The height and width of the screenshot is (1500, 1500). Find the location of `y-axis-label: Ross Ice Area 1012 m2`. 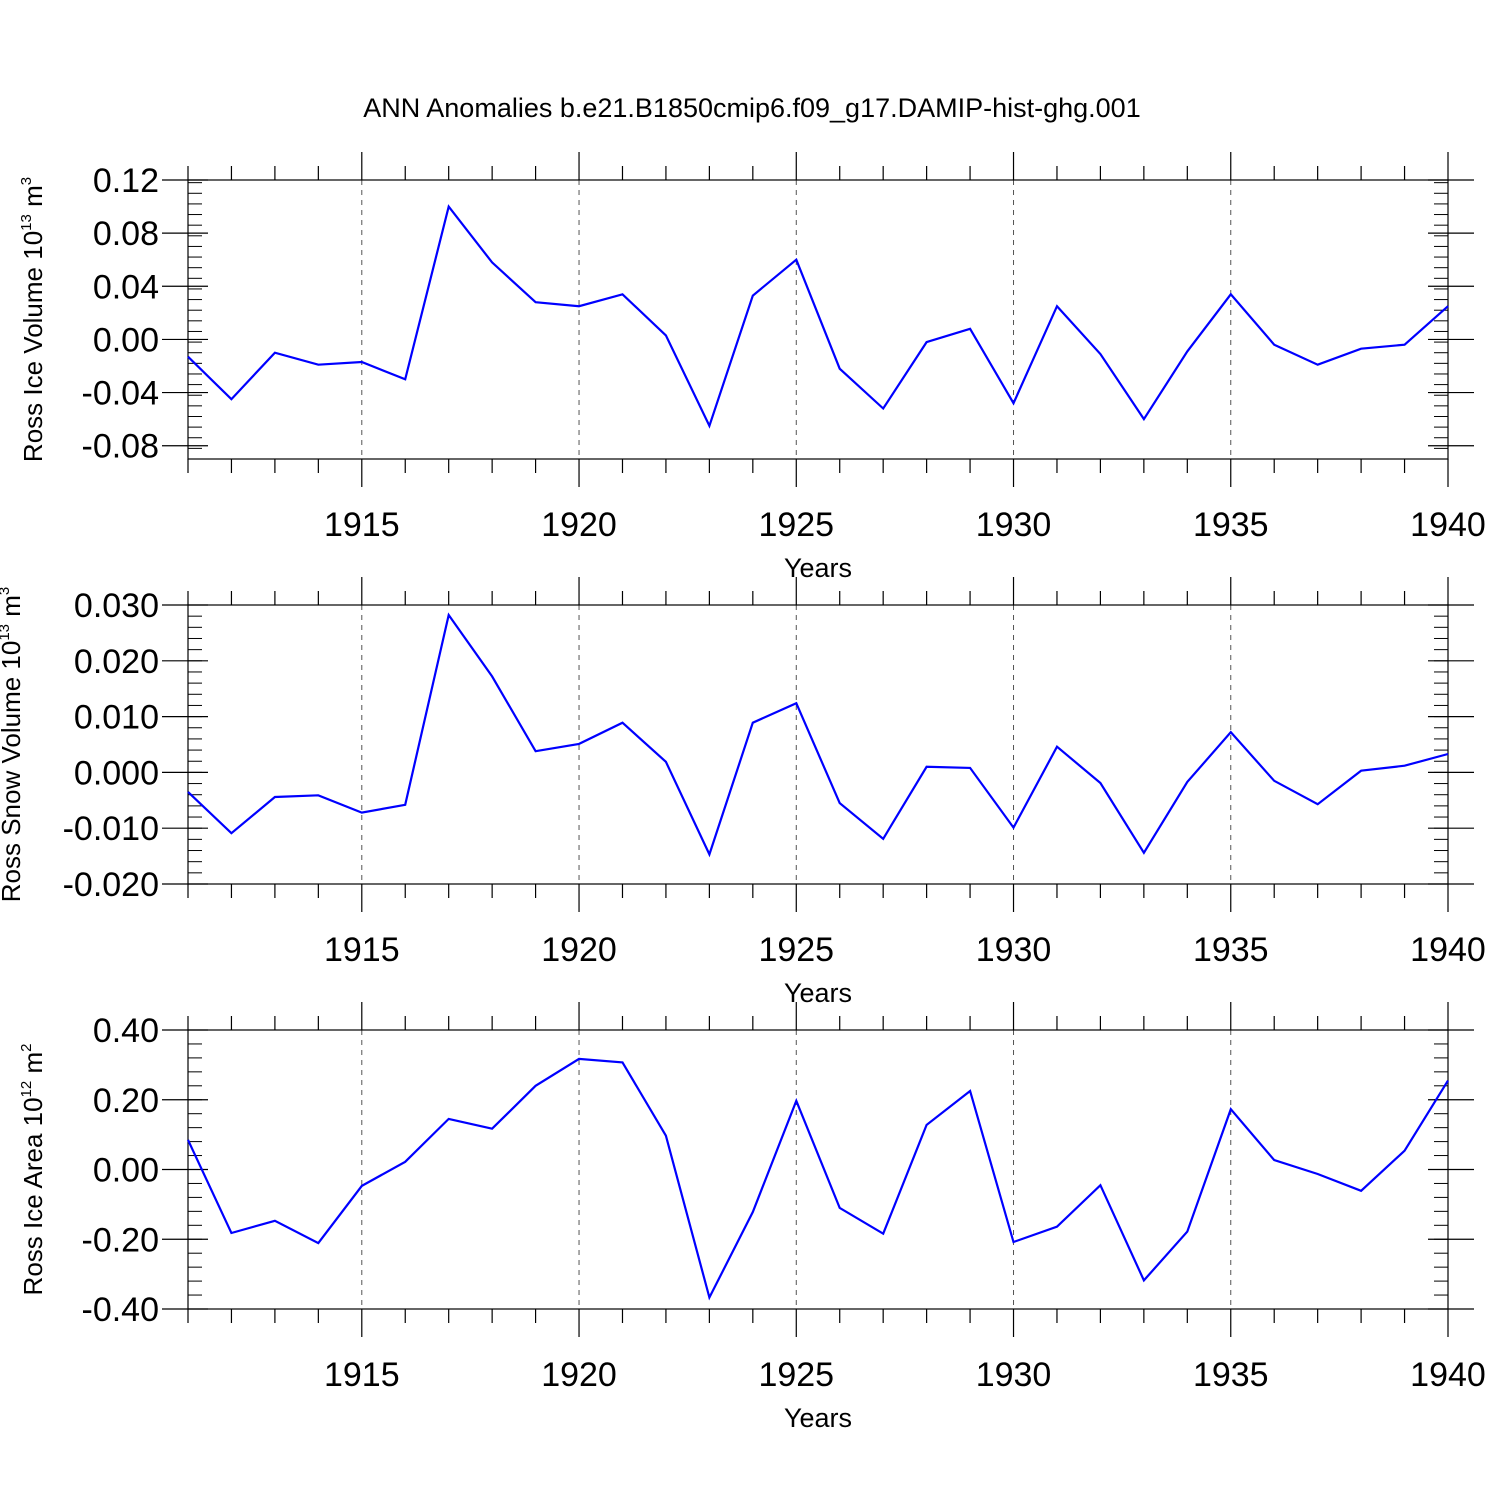

y-axis-label: Ross Ice Area 1012 m2 is located at coordinates (33, 1170).